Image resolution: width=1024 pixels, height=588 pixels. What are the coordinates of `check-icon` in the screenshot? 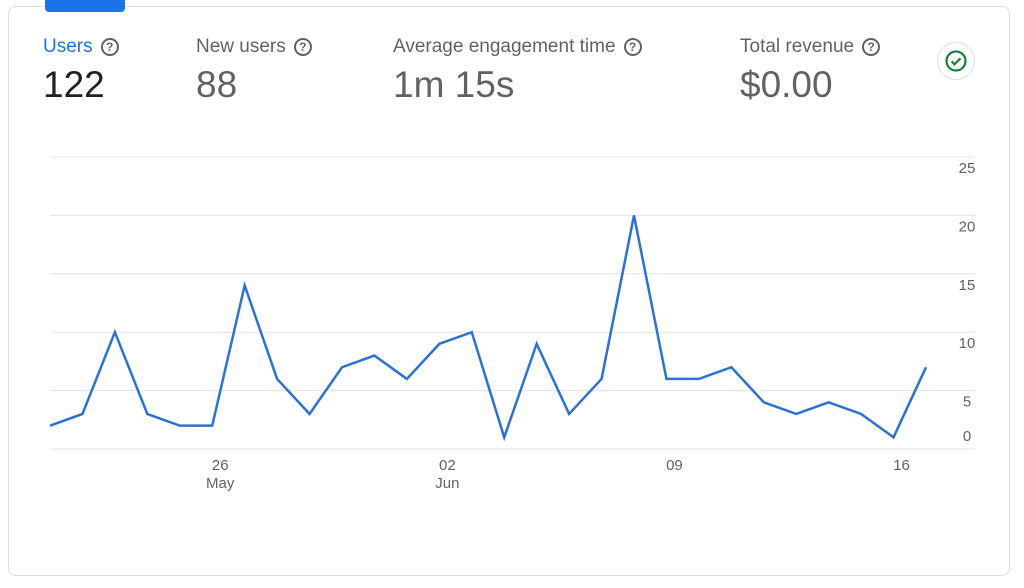 It's located at (956, 61).